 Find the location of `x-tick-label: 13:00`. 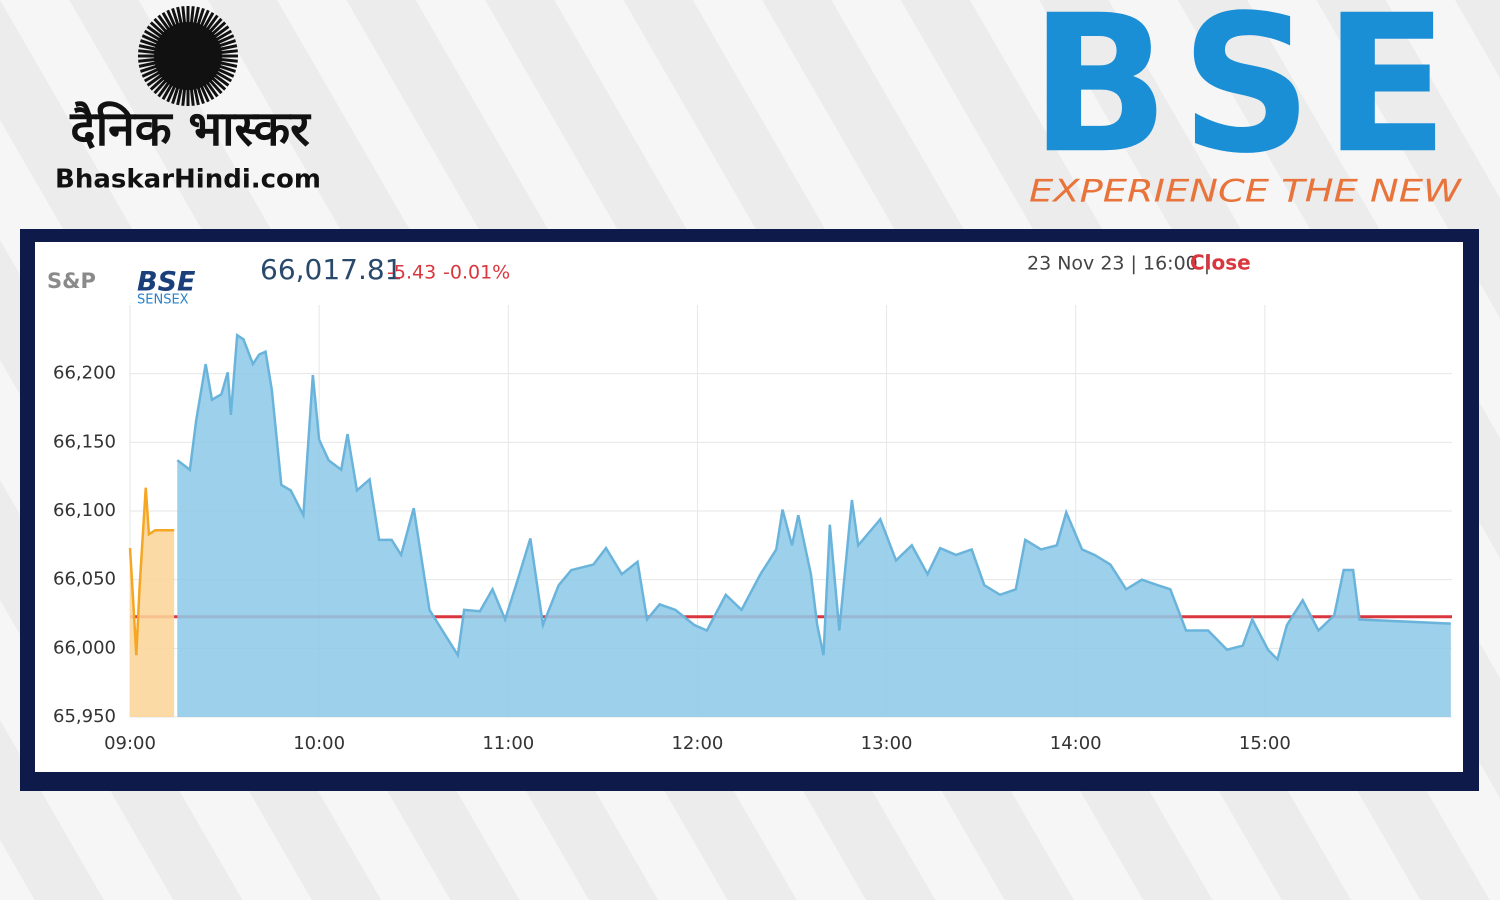

x-tick-label: 13:00 is located at coordinates (887, 743).